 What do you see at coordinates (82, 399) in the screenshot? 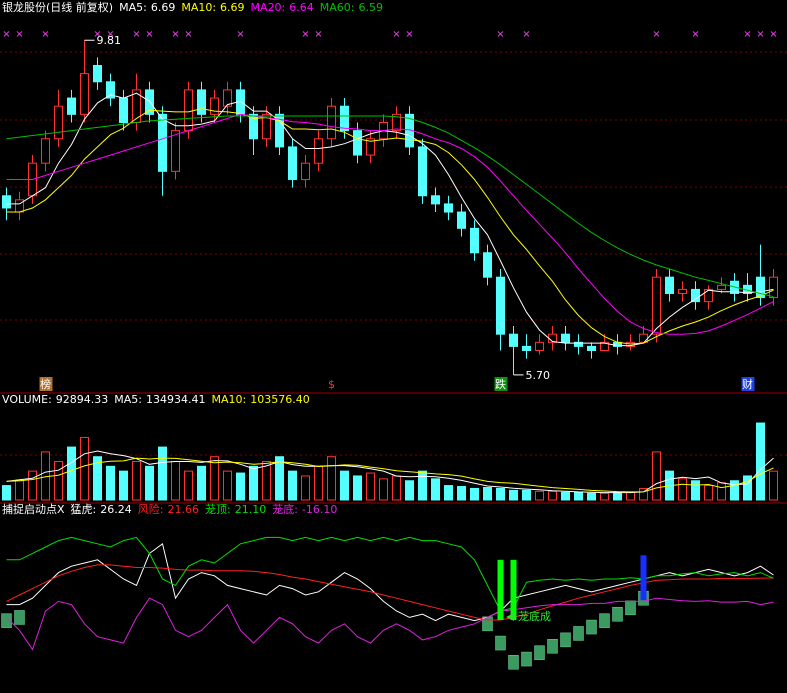
I see `legend-value: 92894.33` at bounding box center [82, 399].